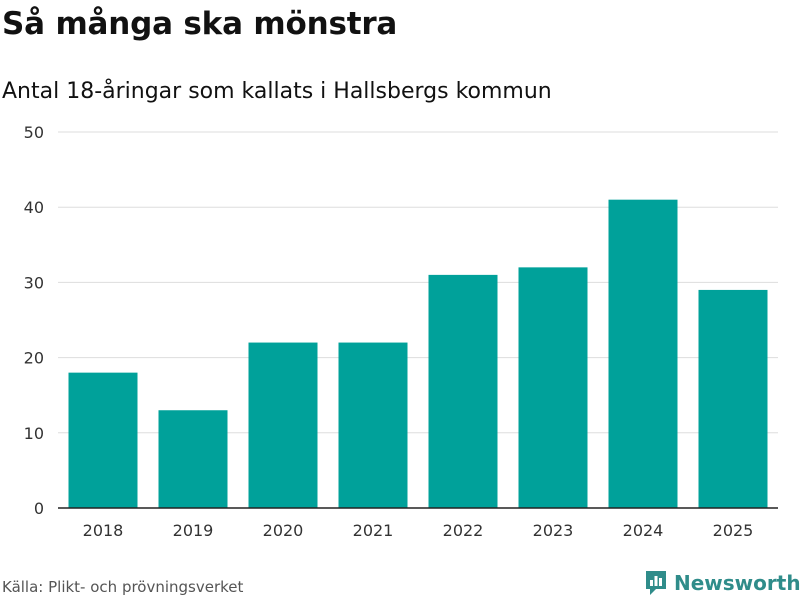  I want to click on bar-2024, so click(643, 353).